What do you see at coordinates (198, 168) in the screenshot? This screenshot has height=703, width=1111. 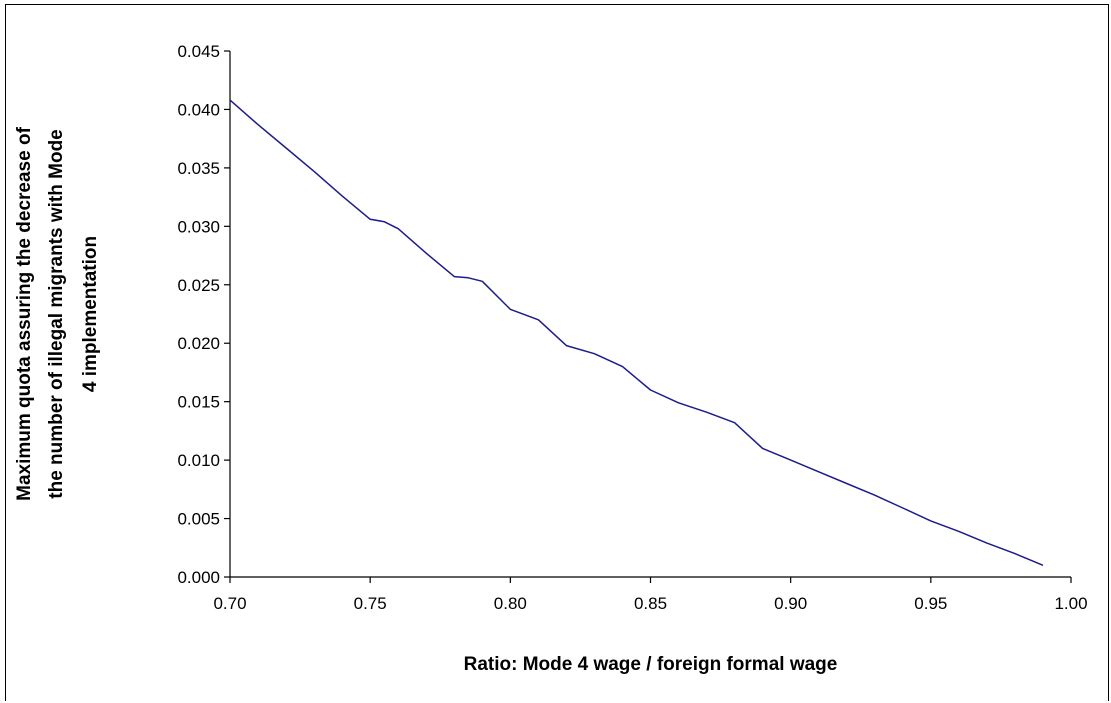 I see `y-tick-label: 0.035` at bounding box center [198, 168].